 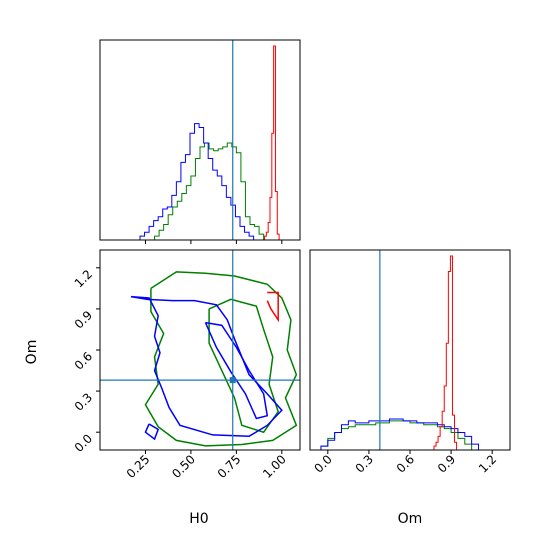 What do you see at coordinates (399, 352) in the screenshot?
I see `om-histogram-panel` at bounding box center [399, 352].